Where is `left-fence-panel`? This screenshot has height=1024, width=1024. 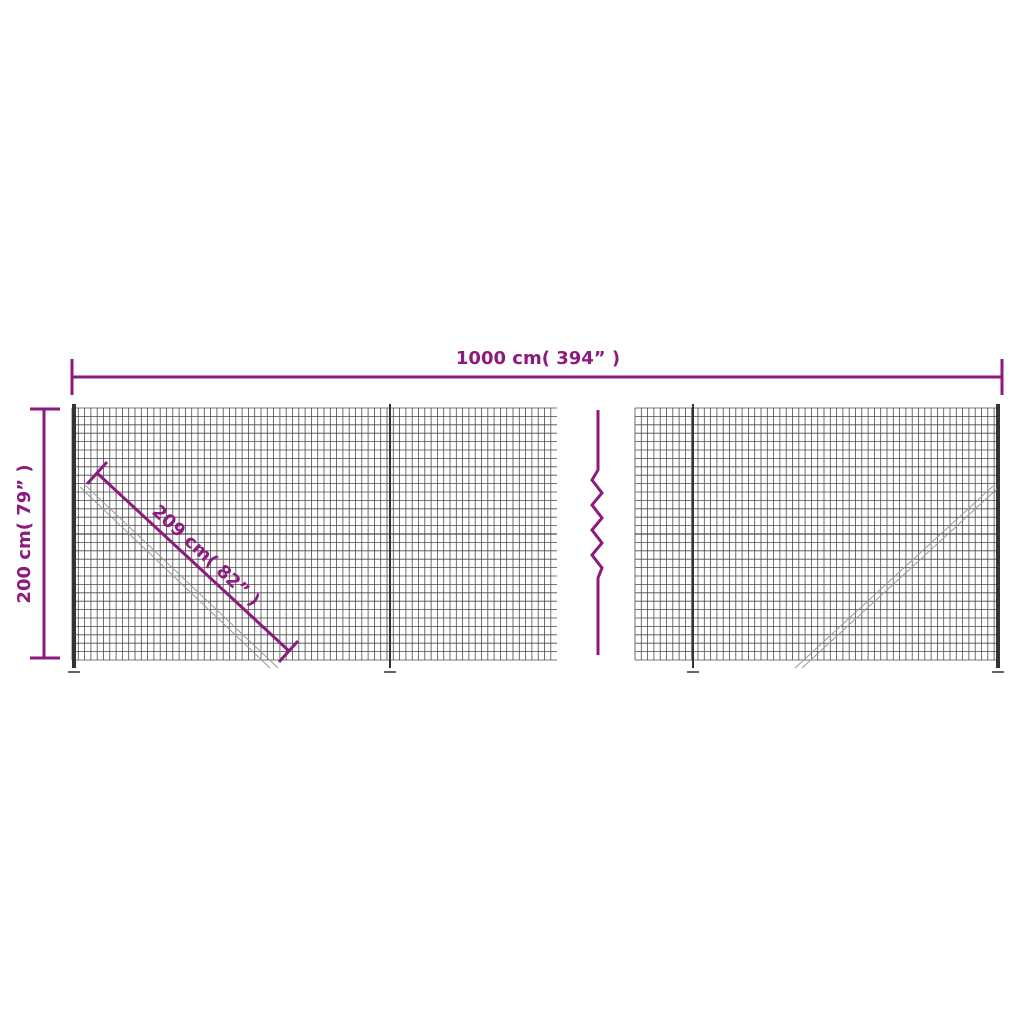
left-fence-panel is located at coordinates (314, 534).